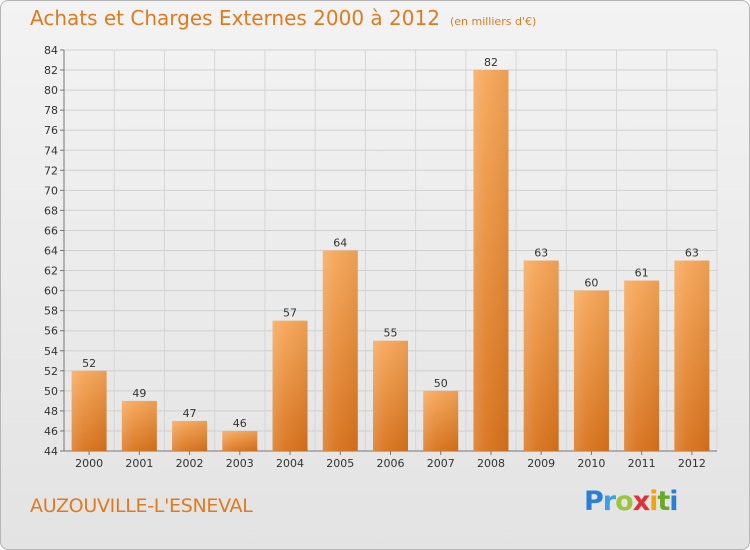 The width and height of the screenshot is (750, 550). I want to click on chart-title-text: Achats et Charges Externes 2000 à 2012, so click(235, 18).